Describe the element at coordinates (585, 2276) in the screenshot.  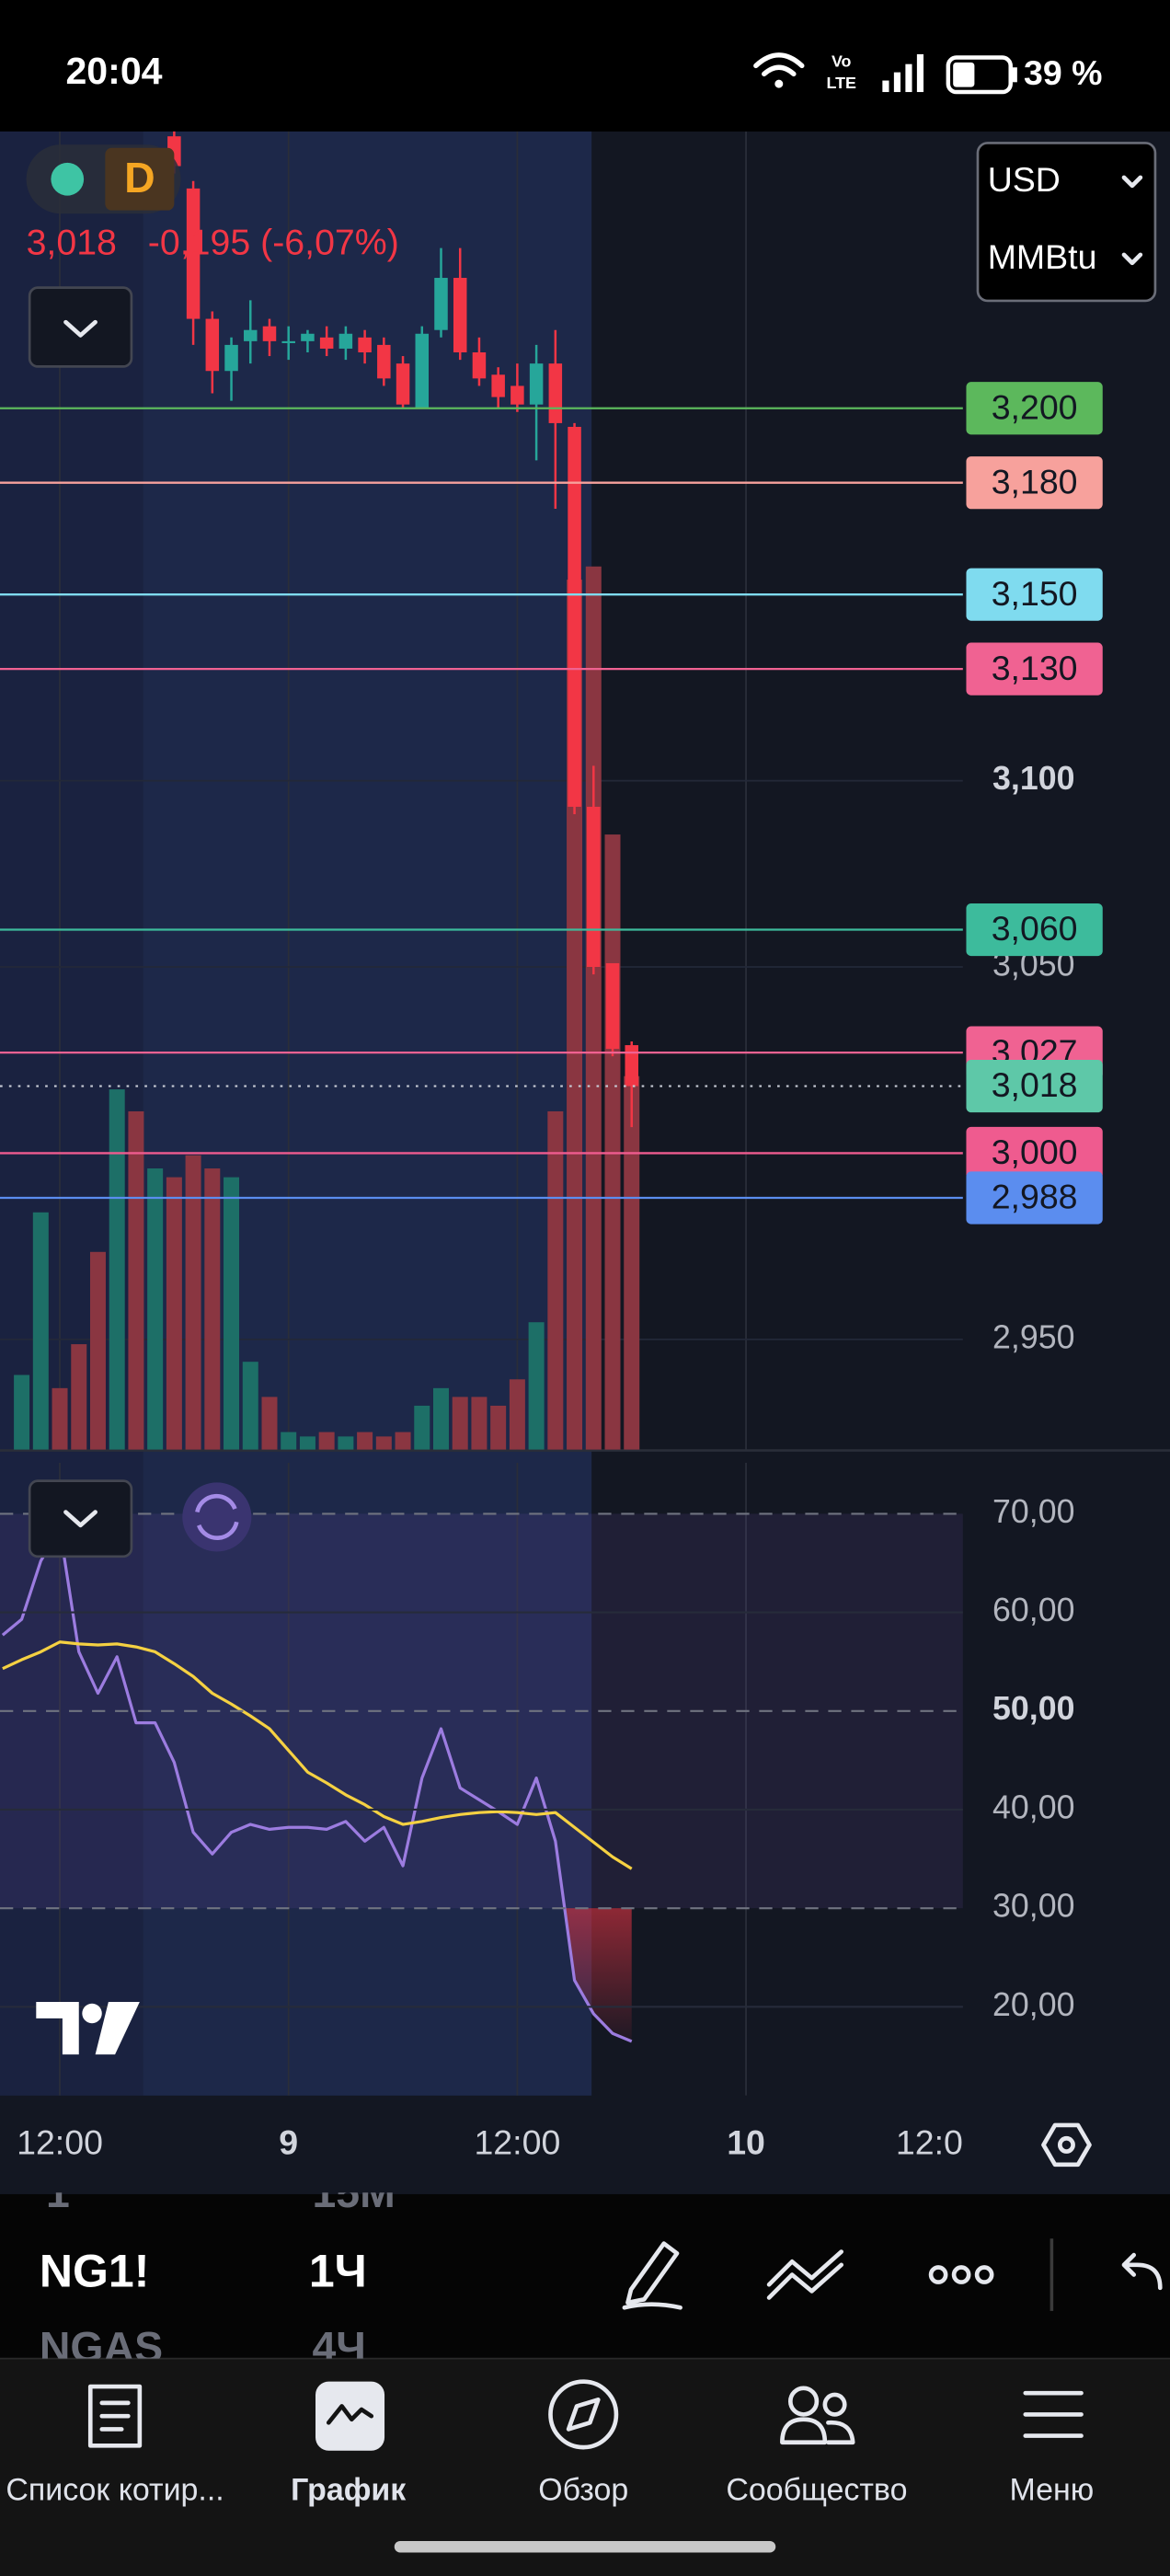
I see `toolbar-bg` at that location.